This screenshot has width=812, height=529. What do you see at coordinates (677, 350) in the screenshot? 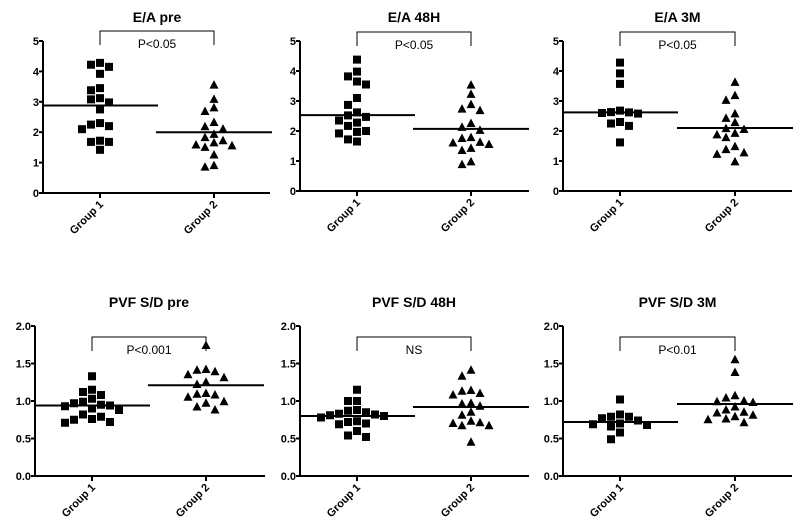
I see `significance-label: P<0.01` at bounding box center [677, 350].